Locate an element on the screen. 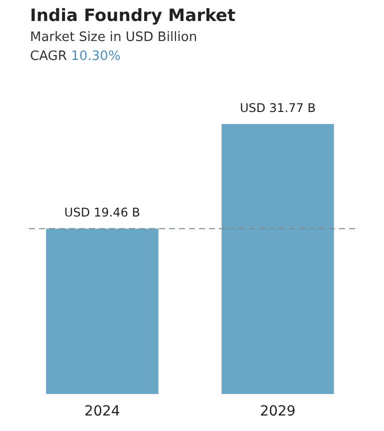 The width and height of the screenshot is (384, 431). data-label: USD 19.46 B is located at coordinates (102, 213).